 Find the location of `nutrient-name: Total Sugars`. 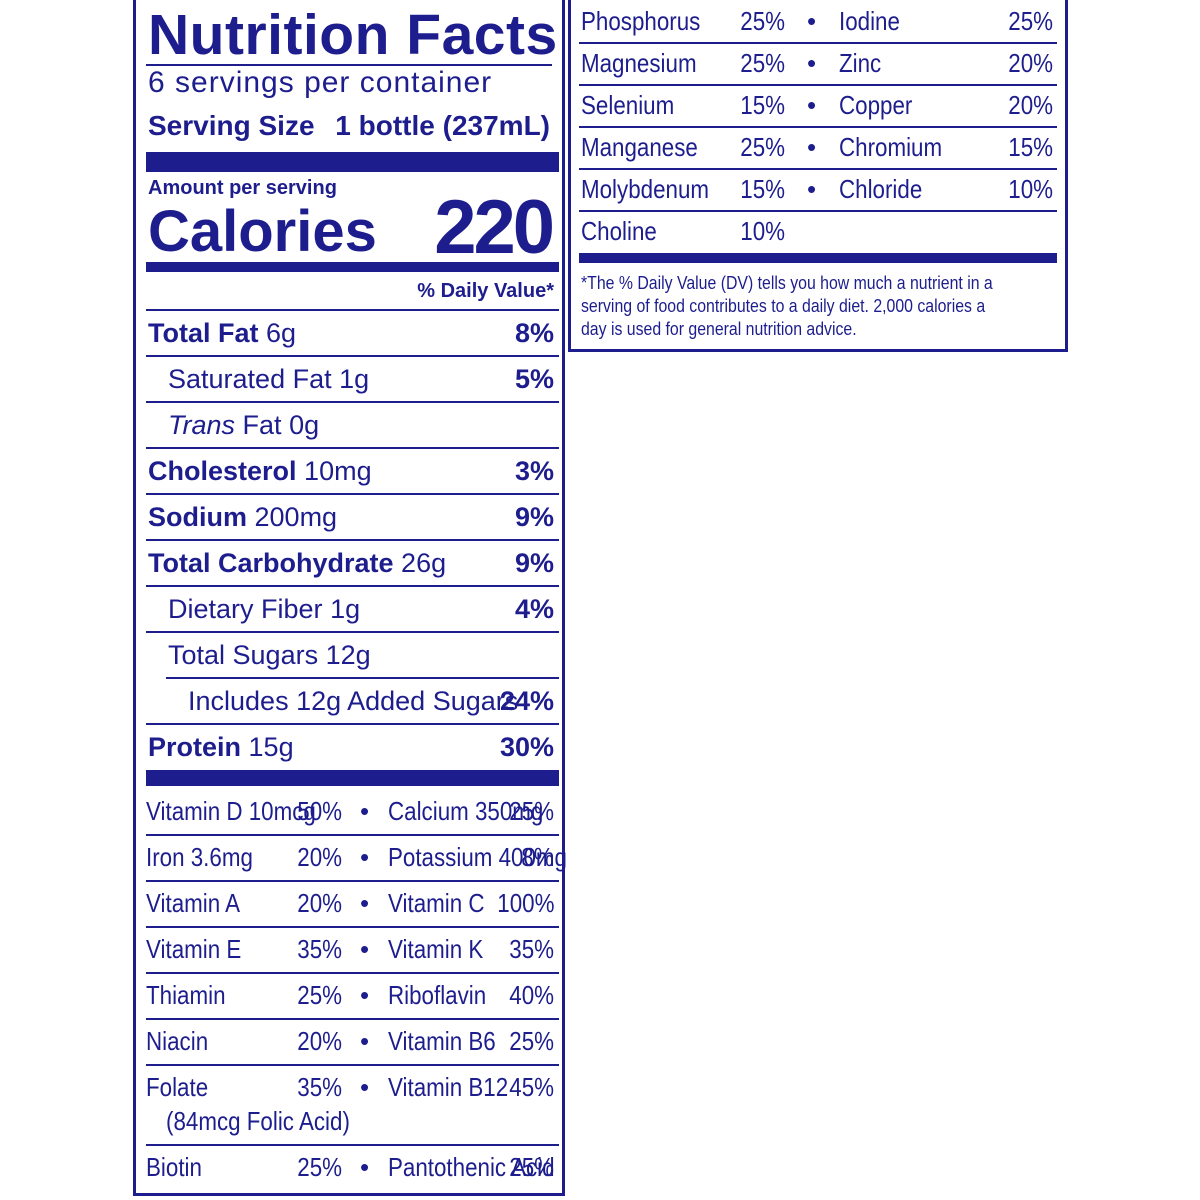

nutrient-name: Total Sugars is located at coordinates (243, 655).